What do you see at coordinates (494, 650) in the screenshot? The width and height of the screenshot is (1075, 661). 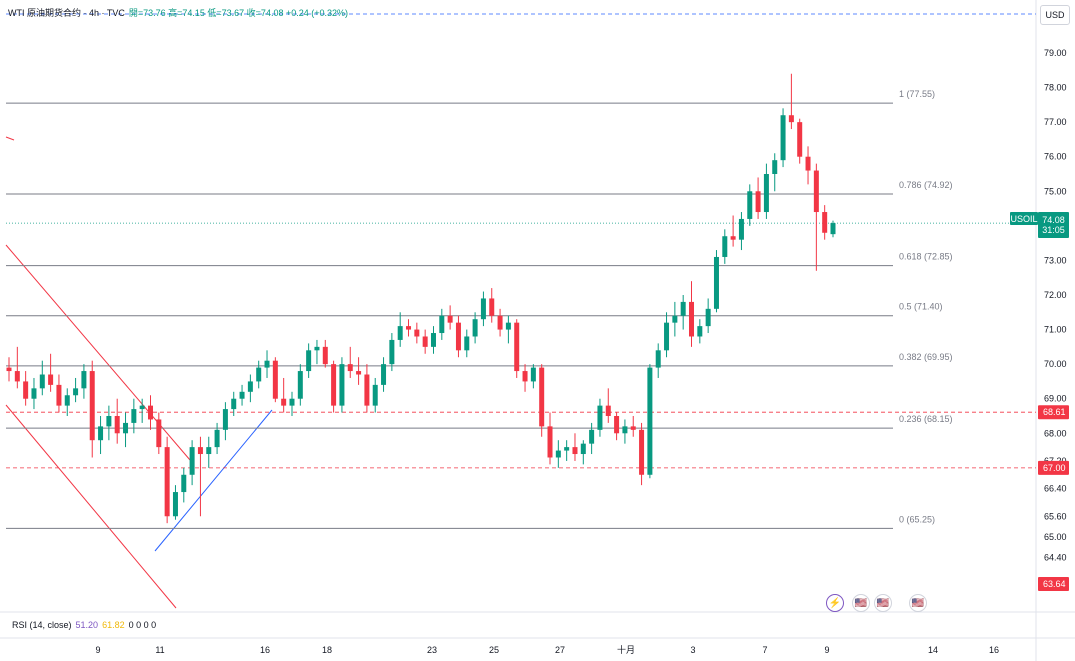 I see `x-tick-label: 25` at bounding box center [494, 650].